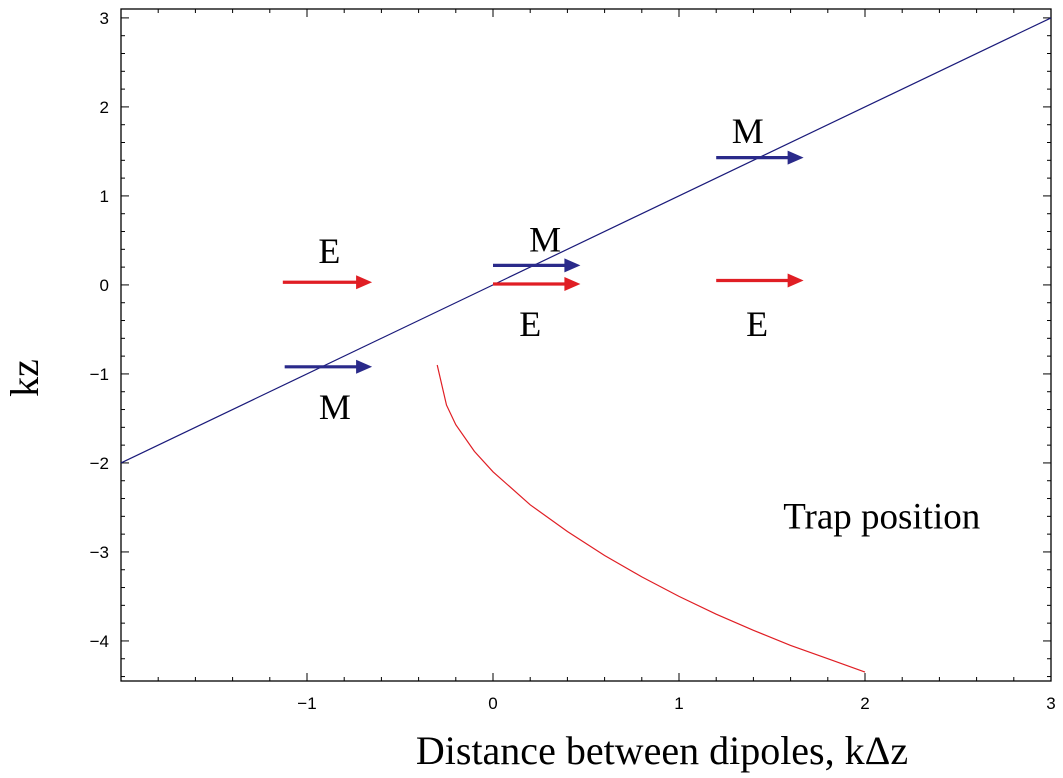 The height and width of the screenshot is (778, 1063). I want to click on arrow-layer, so click(543, 262).